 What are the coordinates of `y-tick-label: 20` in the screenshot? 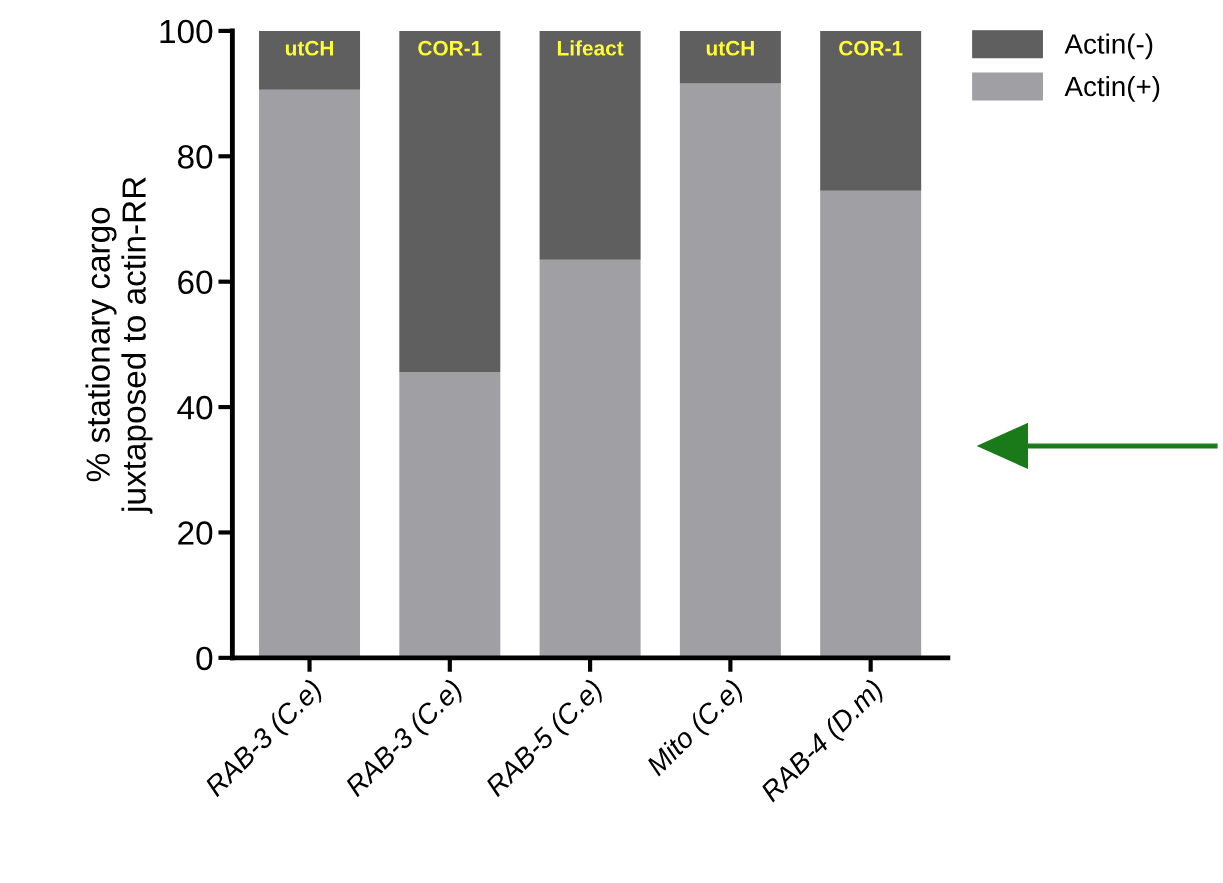 It's located at (195, 533).